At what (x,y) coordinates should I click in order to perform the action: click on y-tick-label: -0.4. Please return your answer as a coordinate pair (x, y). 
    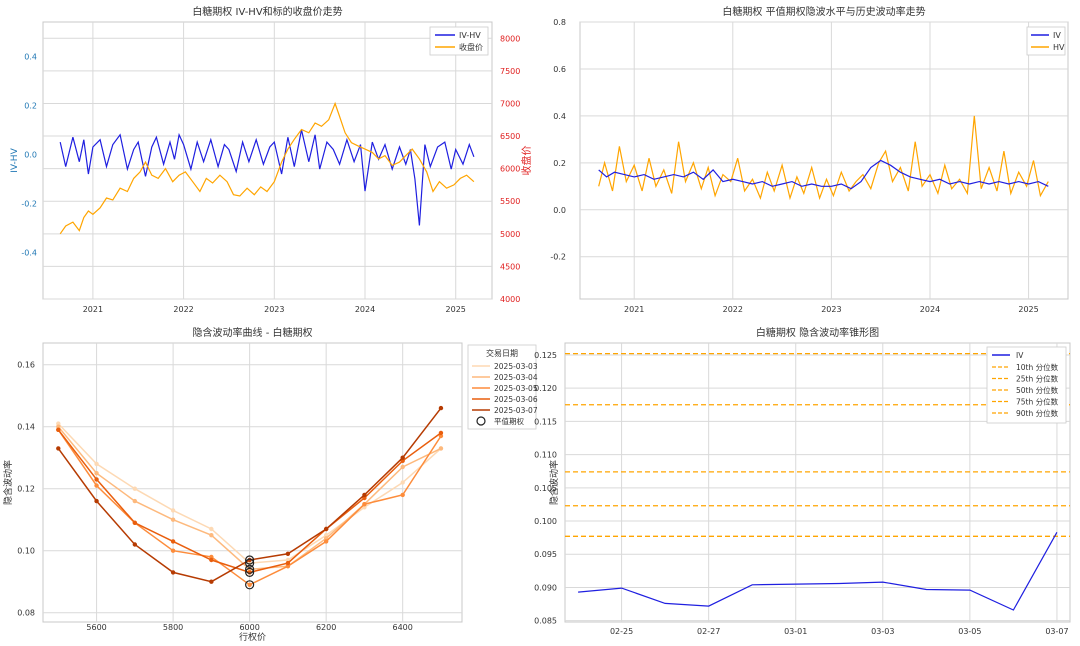
    Looking at the image, I should click on (29, 252).